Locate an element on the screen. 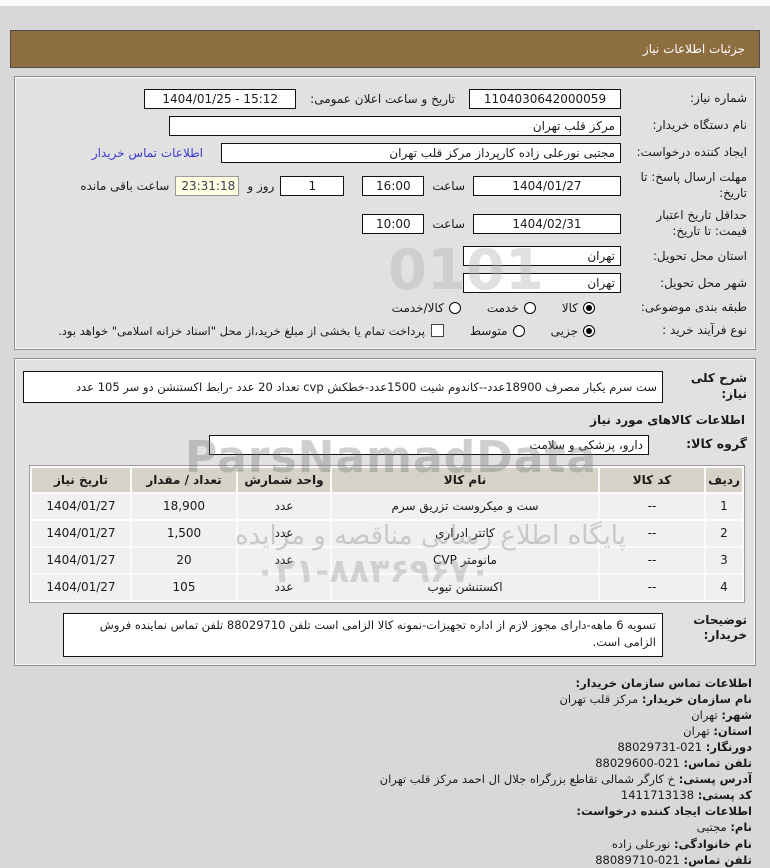  buyer-contact-link: اطلاعات تماس خریدار is located at coordinates (147, 153).